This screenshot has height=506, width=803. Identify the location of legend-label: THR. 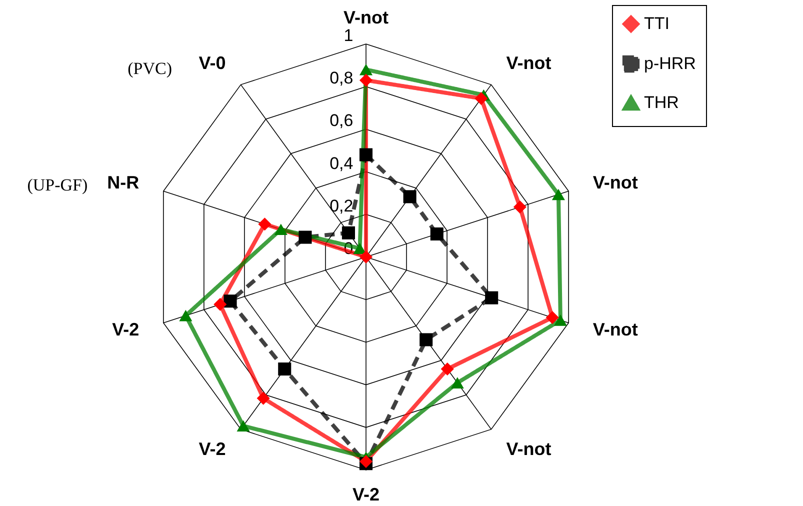
(661, 102).